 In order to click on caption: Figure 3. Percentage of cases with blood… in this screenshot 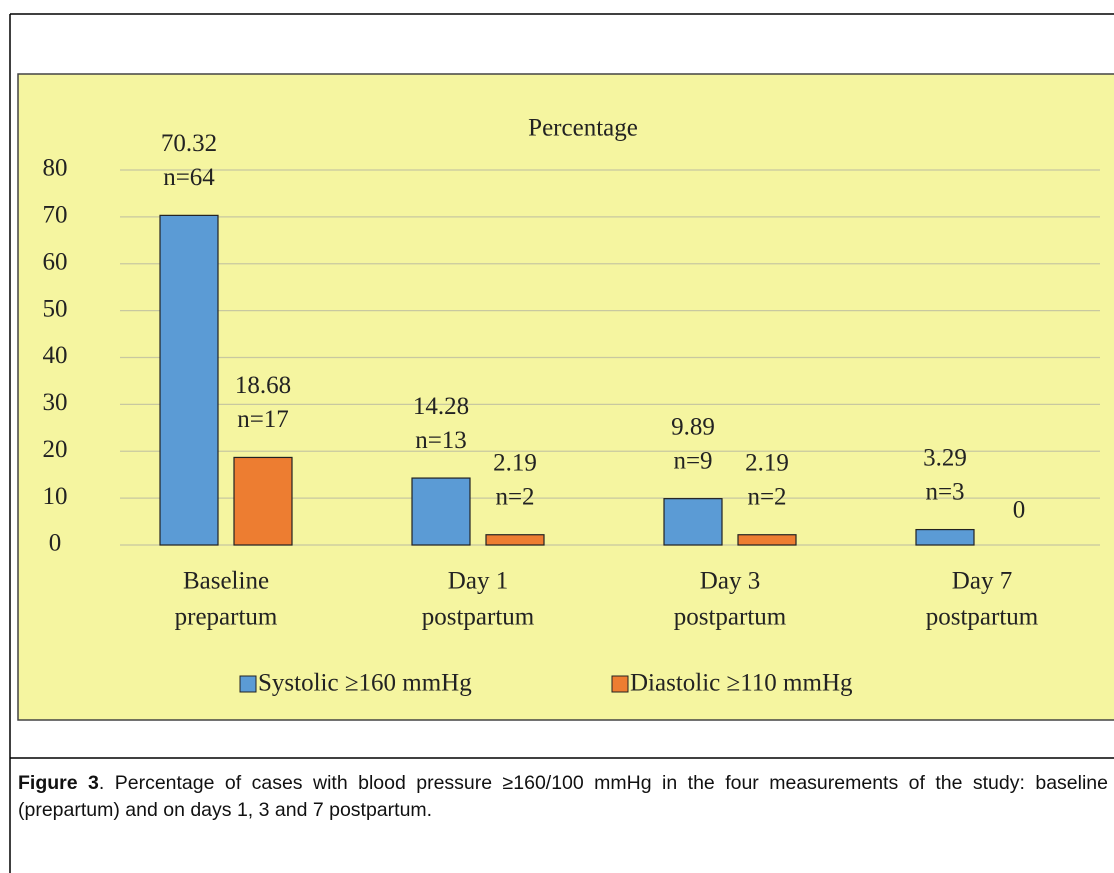, I will do `click(563, 797)`.